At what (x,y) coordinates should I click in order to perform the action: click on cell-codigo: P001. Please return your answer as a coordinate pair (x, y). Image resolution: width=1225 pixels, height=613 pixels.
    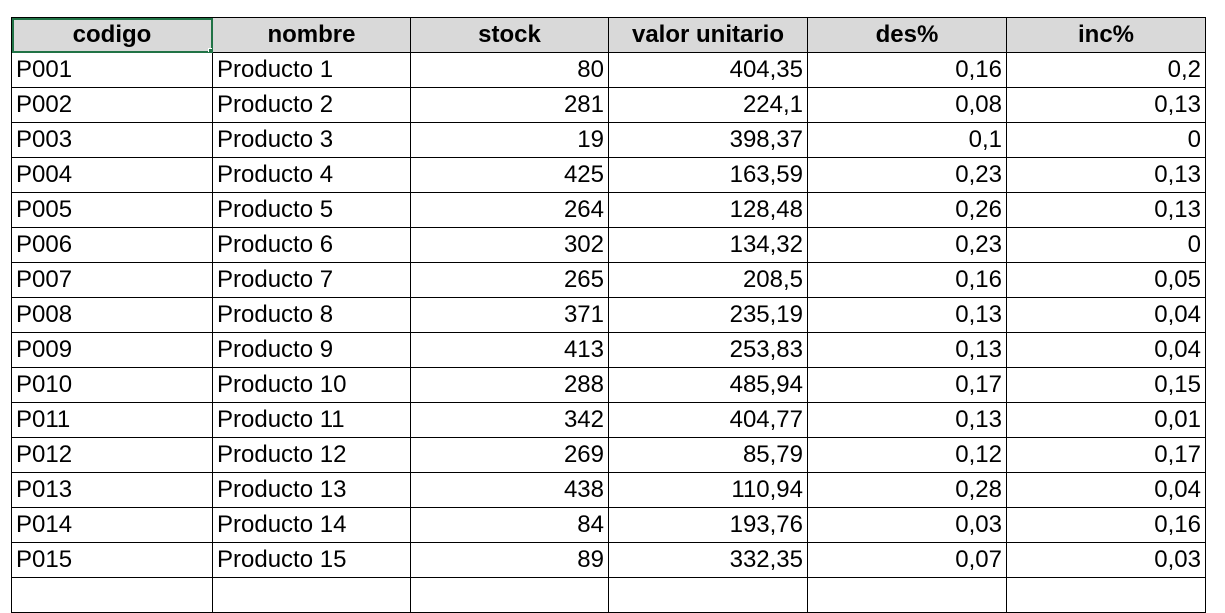
    Looking at the image, I should click on (112, 70).